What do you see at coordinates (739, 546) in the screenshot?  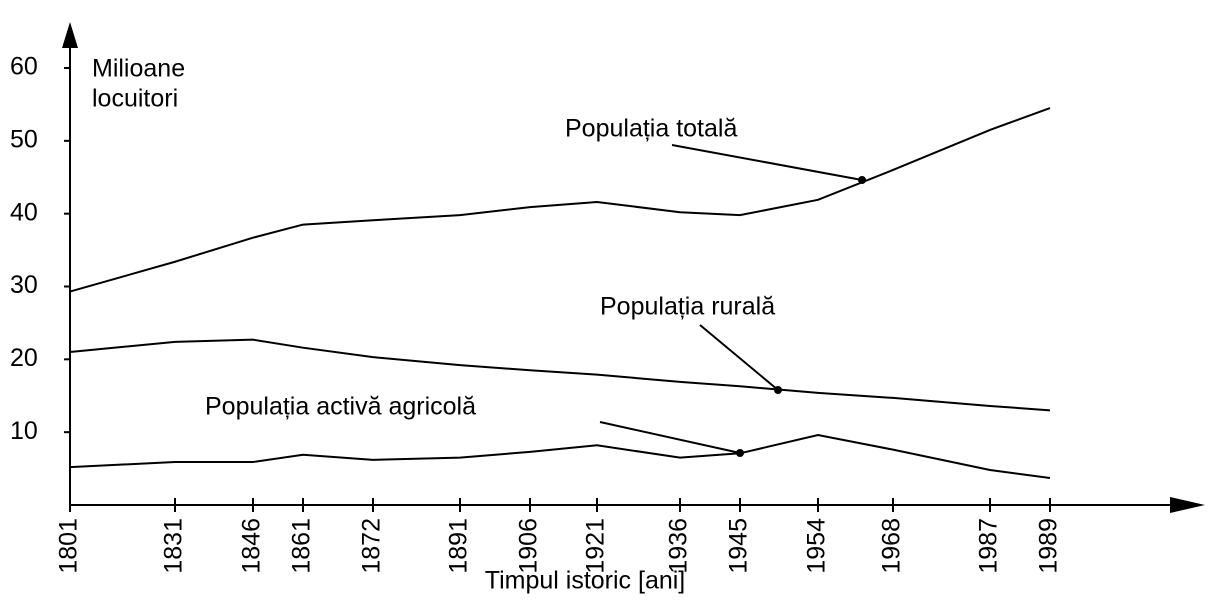 I see `x-tick-label: 1945` at bounding box center [739, 546].